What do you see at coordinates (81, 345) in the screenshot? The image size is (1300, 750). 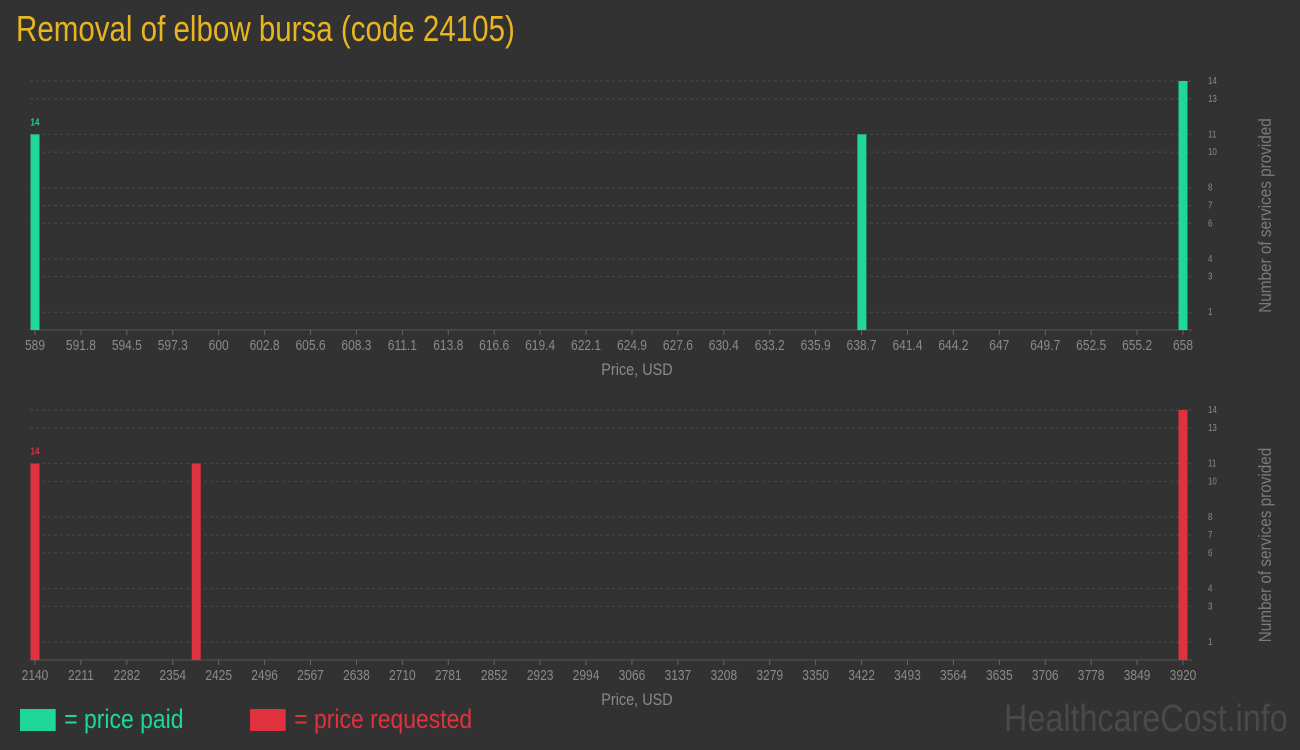 I see `x-tick-label: 591.8` at bounding box center [81, 345].